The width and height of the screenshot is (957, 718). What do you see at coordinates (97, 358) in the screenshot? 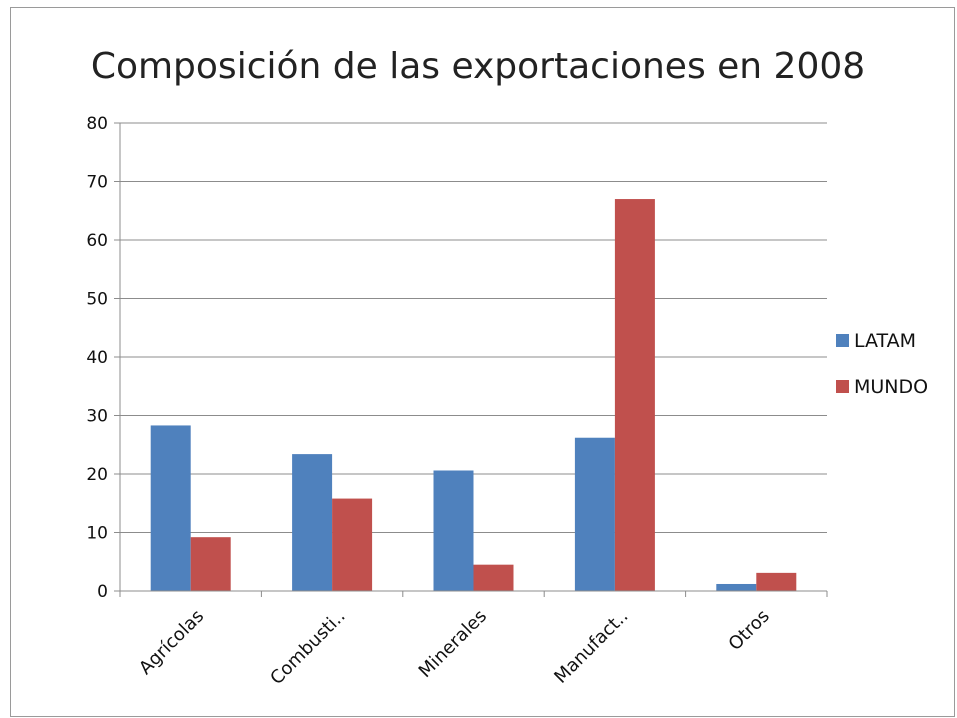
I see `y-tick-label: 40` at bounding box center [97, 358].